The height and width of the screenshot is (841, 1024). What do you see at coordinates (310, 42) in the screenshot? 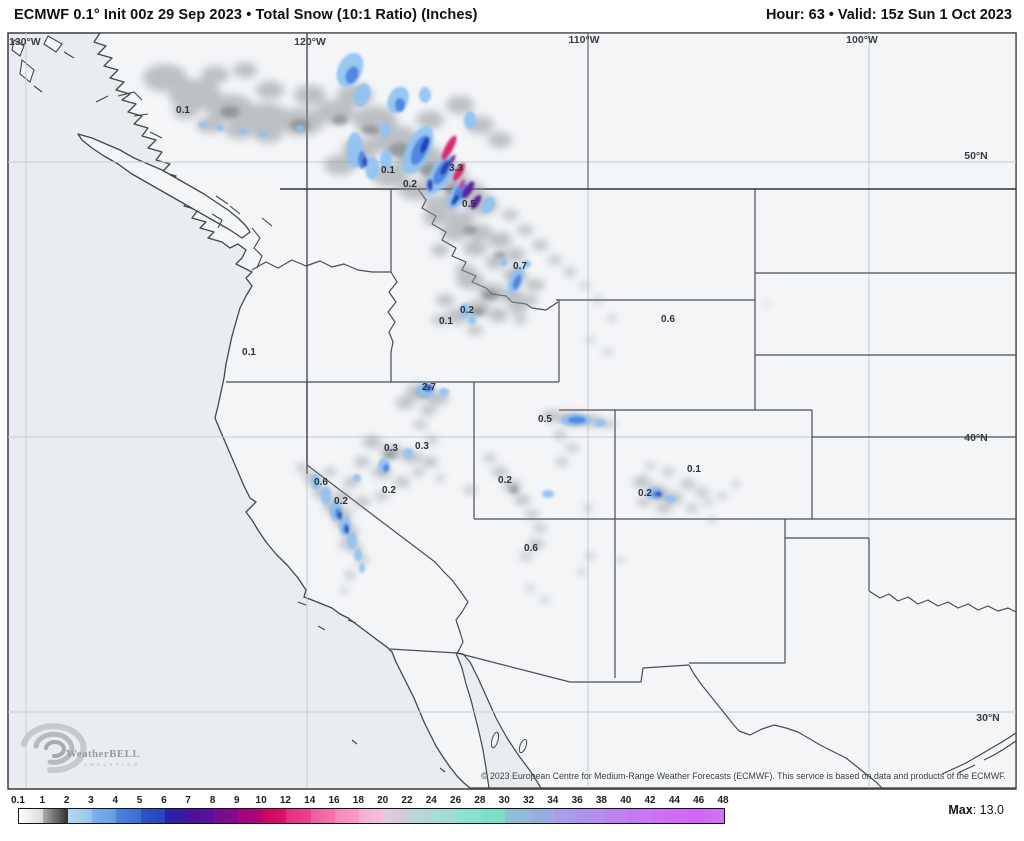
I see `axis-label: 120°W` at bounding box center [310, 42].